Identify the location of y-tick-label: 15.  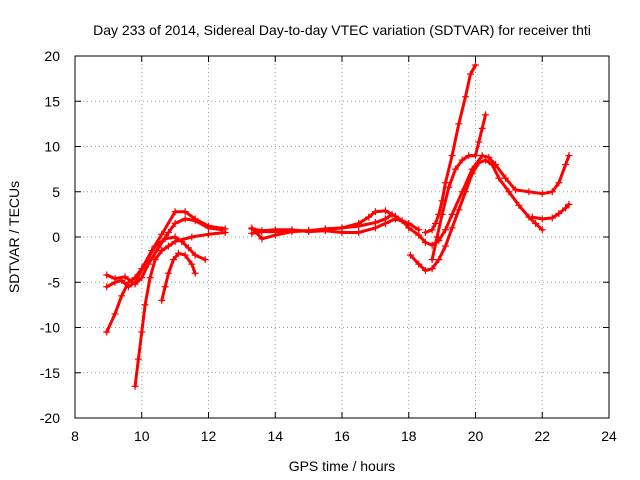
(52, 101).